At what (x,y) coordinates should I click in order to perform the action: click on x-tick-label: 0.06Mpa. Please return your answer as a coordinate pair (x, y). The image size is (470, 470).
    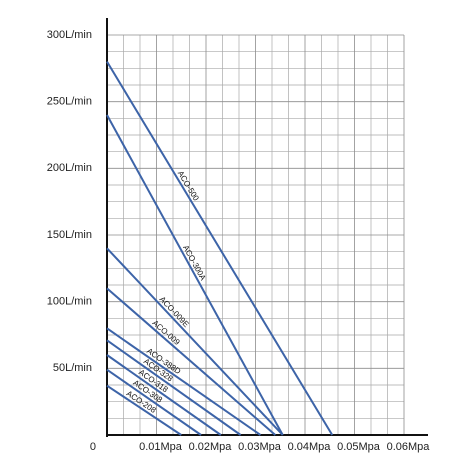
    Looking at the image, I should click on (409, 447).